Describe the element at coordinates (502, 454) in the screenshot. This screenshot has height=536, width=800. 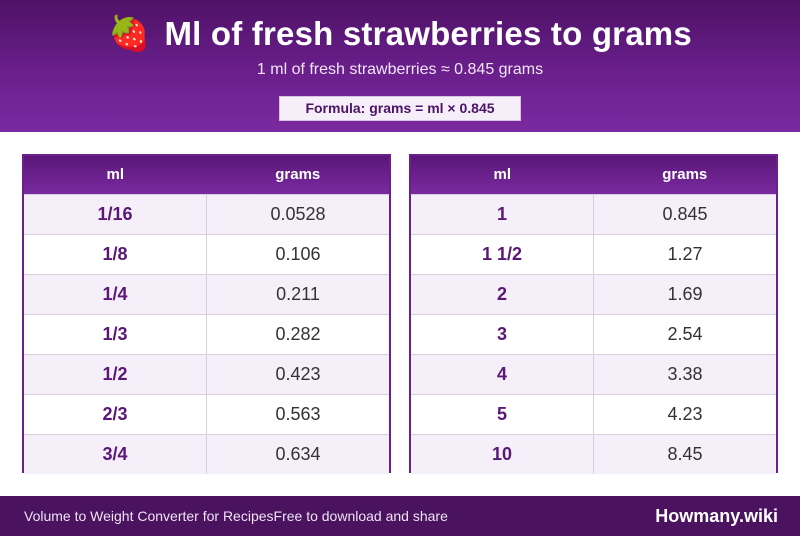
I see `ml-cell: 10` at that location.